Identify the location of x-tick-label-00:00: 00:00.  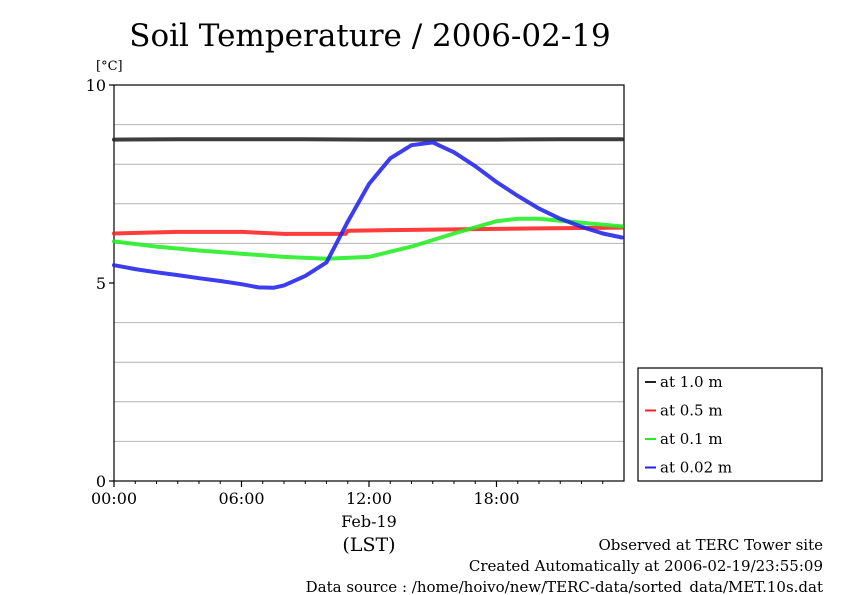
(114, 498).